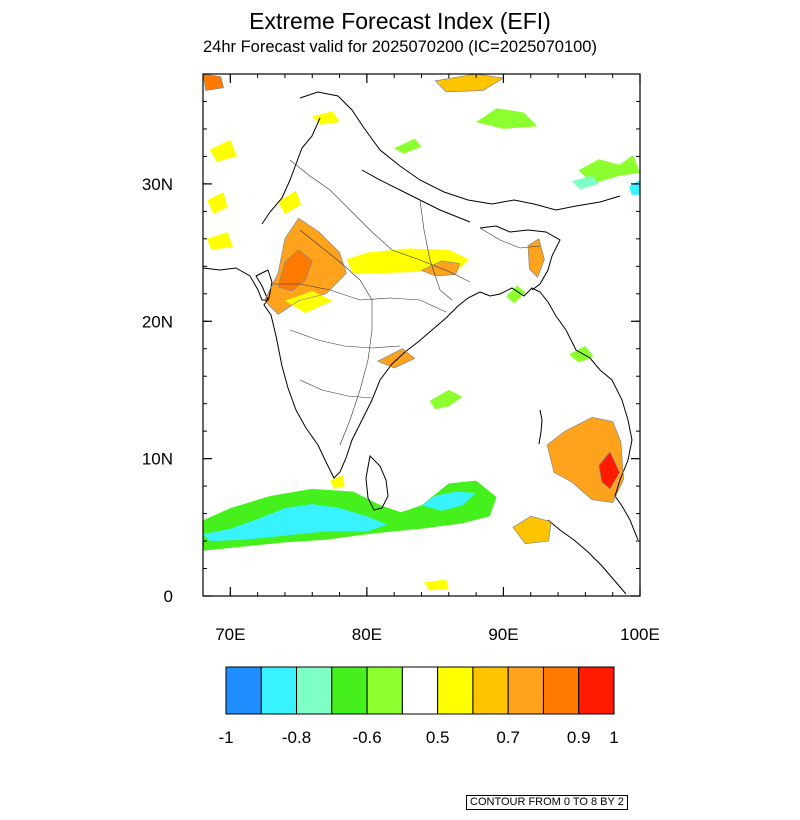 The width and height of the screenshot is (800, 820). What do you see at coordinates (366, 737) in the screenshot?
I see `colorbar-label: -0.6` at bounding box center [366, 737].